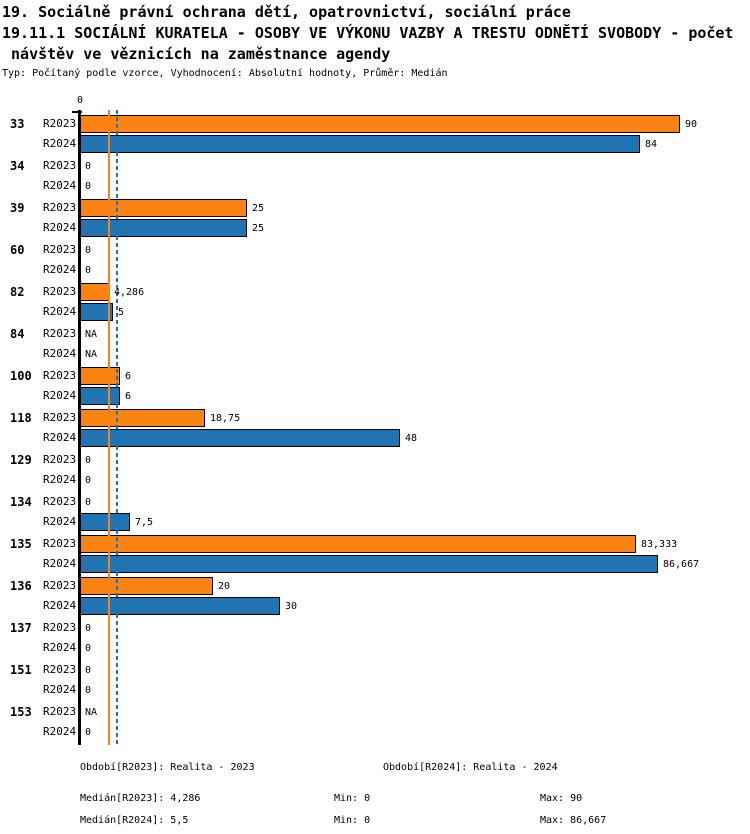 The width and height of the screenshot is (750, 834). Describe the element at coordinates (691, 124) in the screenshot. I see `value-label: 90` at that location.